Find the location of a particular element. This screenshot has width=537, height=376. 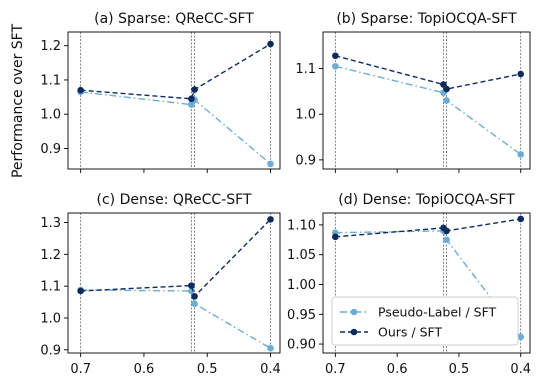

legend: Pseudo-Label / SFT Ours / SFT is located at coordinates (425, 321).